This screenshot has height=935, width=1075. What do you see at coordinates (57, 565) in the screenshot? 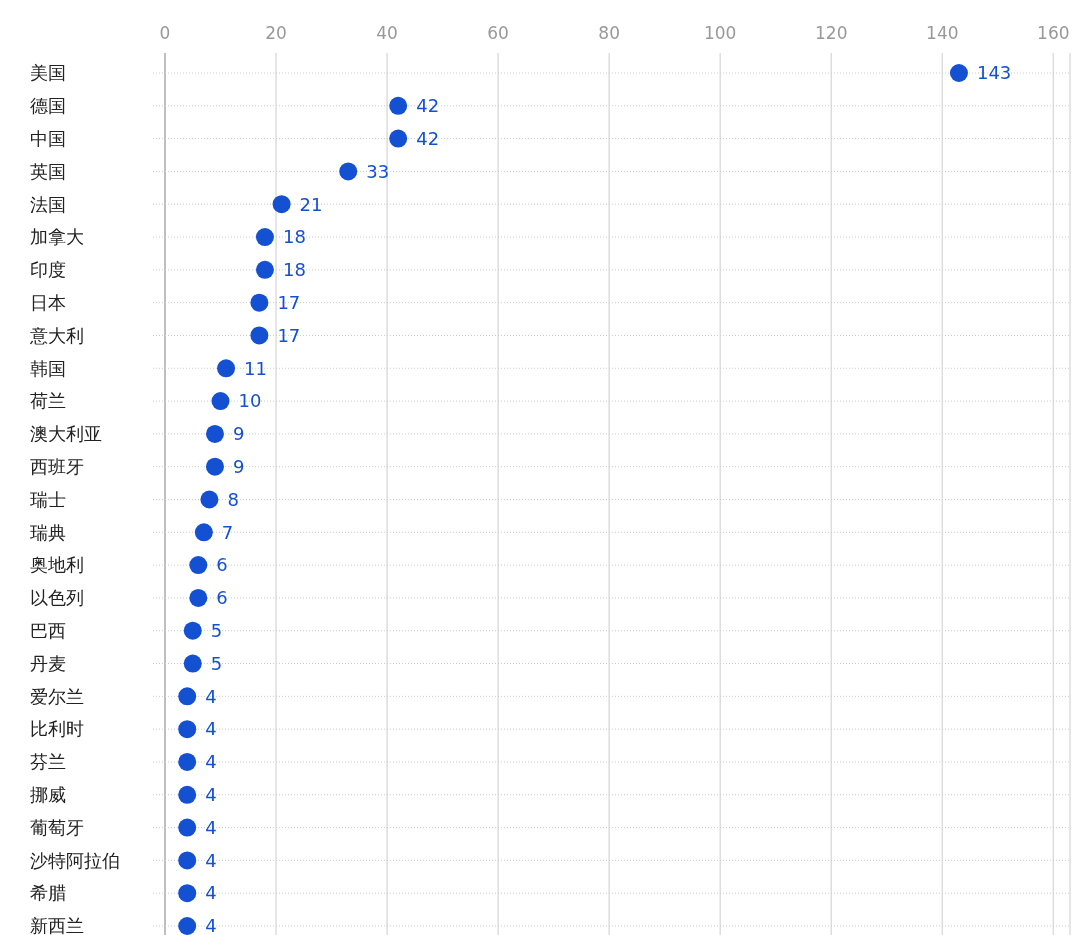
I see `y-tick-label: 奥地利` at bounding box center [57, 565].